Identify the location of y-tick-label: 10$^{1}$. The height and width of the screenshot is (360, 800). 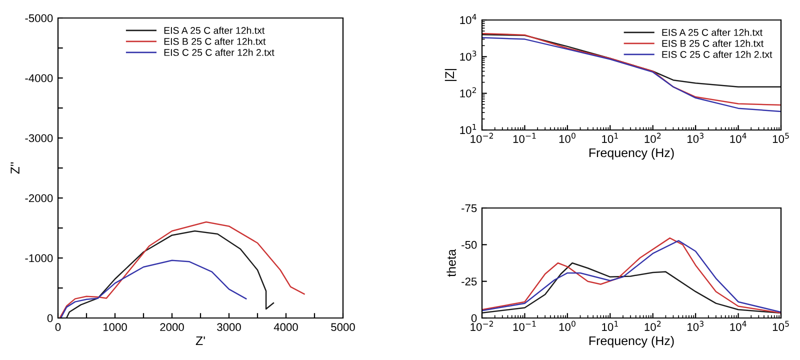
(468, 129).